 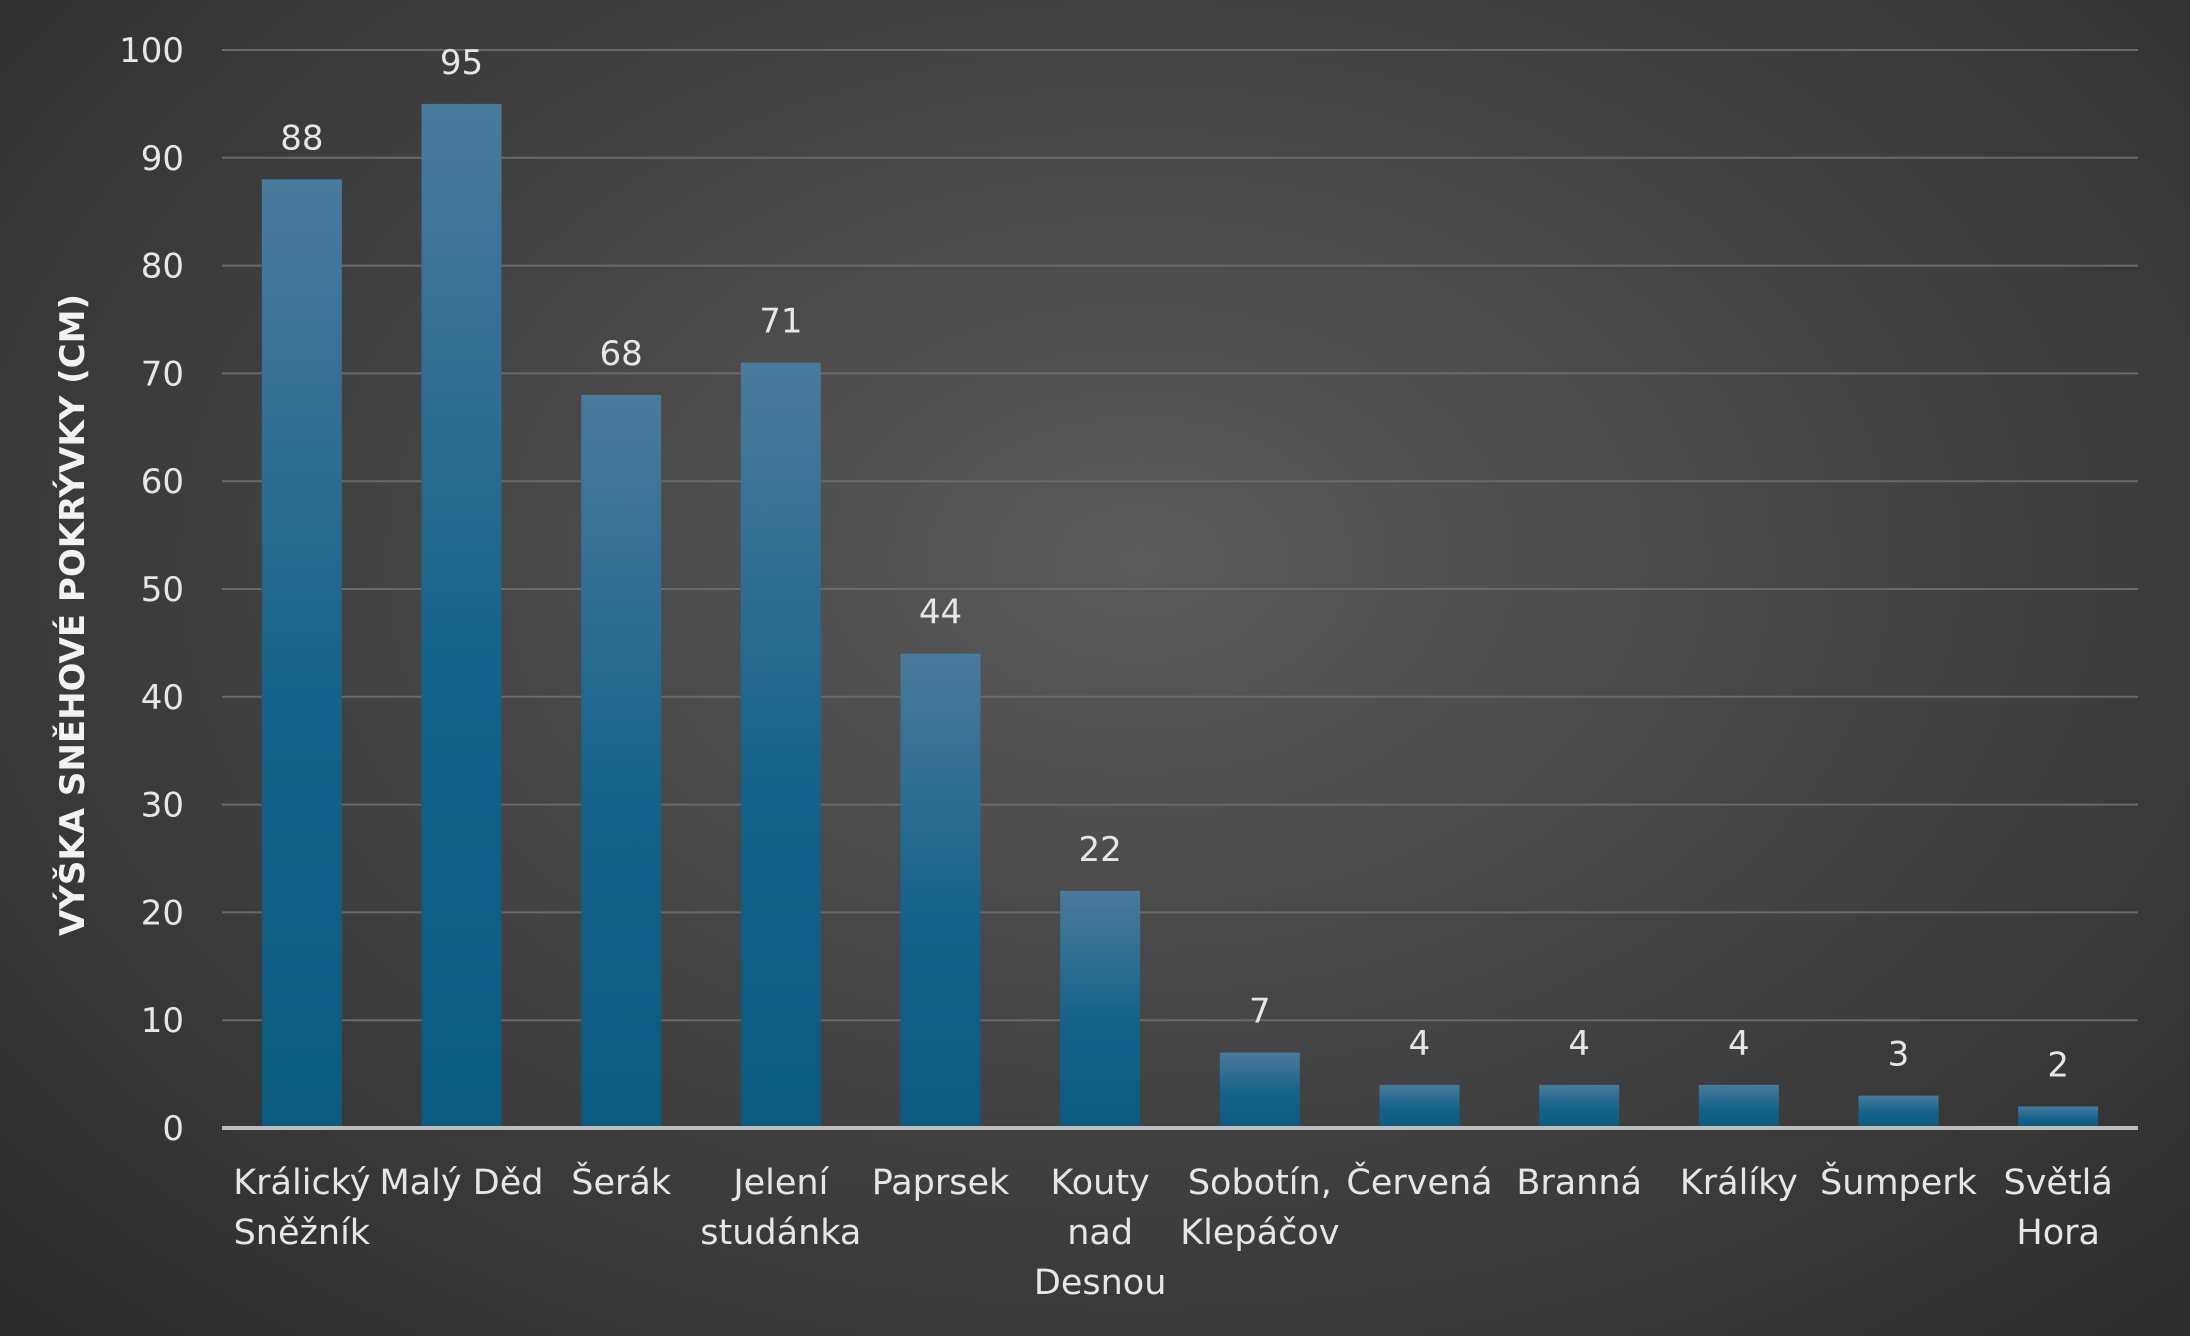 I want to click on category-label: Paprsek, so click(x=941, y=1183).